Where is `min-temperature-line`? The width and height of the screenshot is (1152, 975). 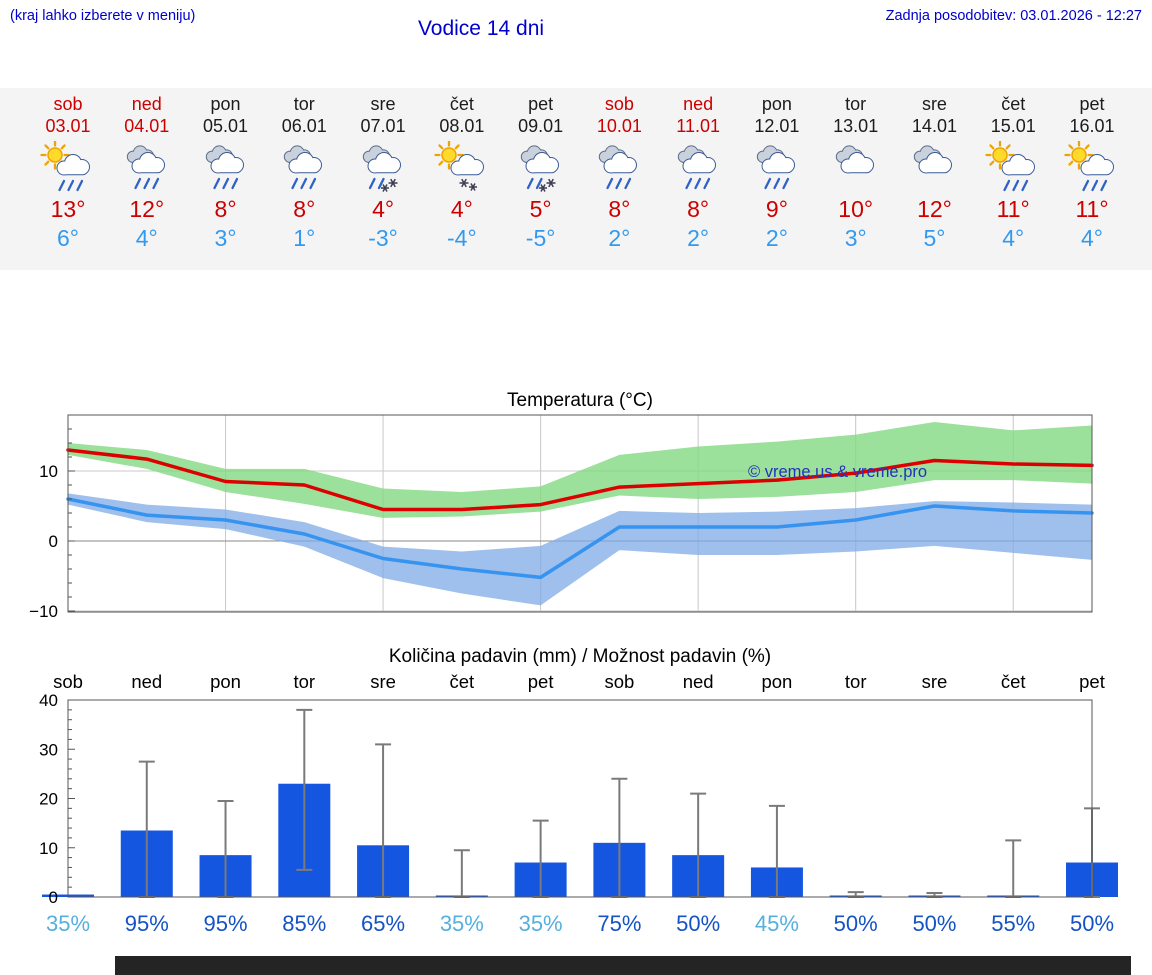 min-temperature-line is located at coordinates (580, 538).